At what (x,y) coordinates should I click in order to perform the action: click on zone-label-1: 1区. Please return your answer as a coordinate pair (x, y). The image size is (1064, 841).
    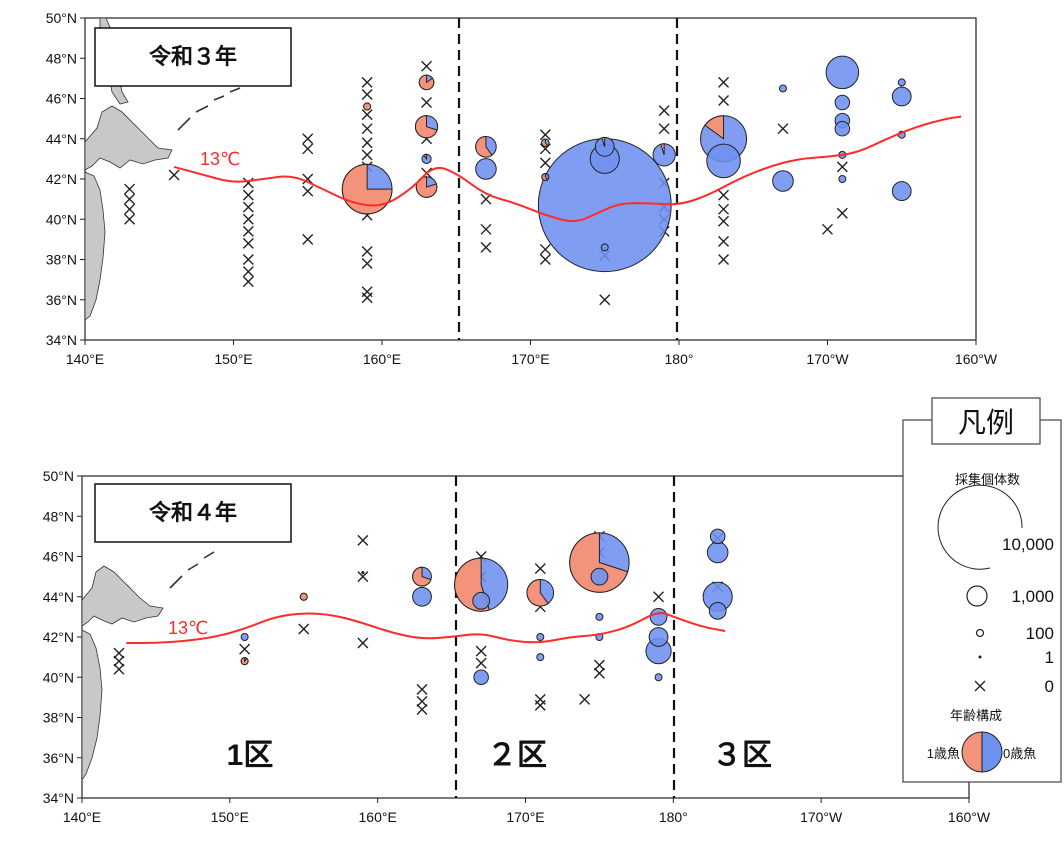
    Looking at the image, I should click on (250, 755).